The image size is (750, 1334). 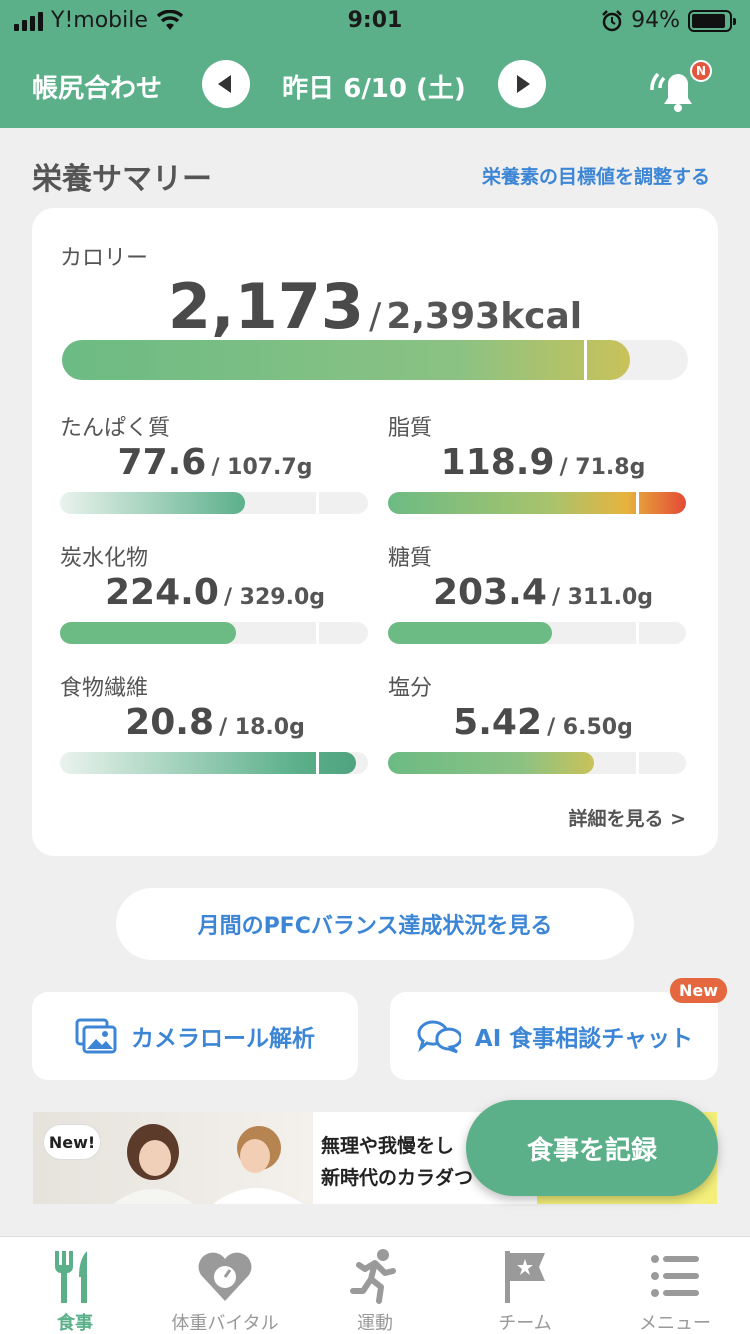 What do you see at coordinates (215, 722) in the screenshot?
I see `nutrient-value: 20.8 / 18.0g` at bounding box center [215, 722].